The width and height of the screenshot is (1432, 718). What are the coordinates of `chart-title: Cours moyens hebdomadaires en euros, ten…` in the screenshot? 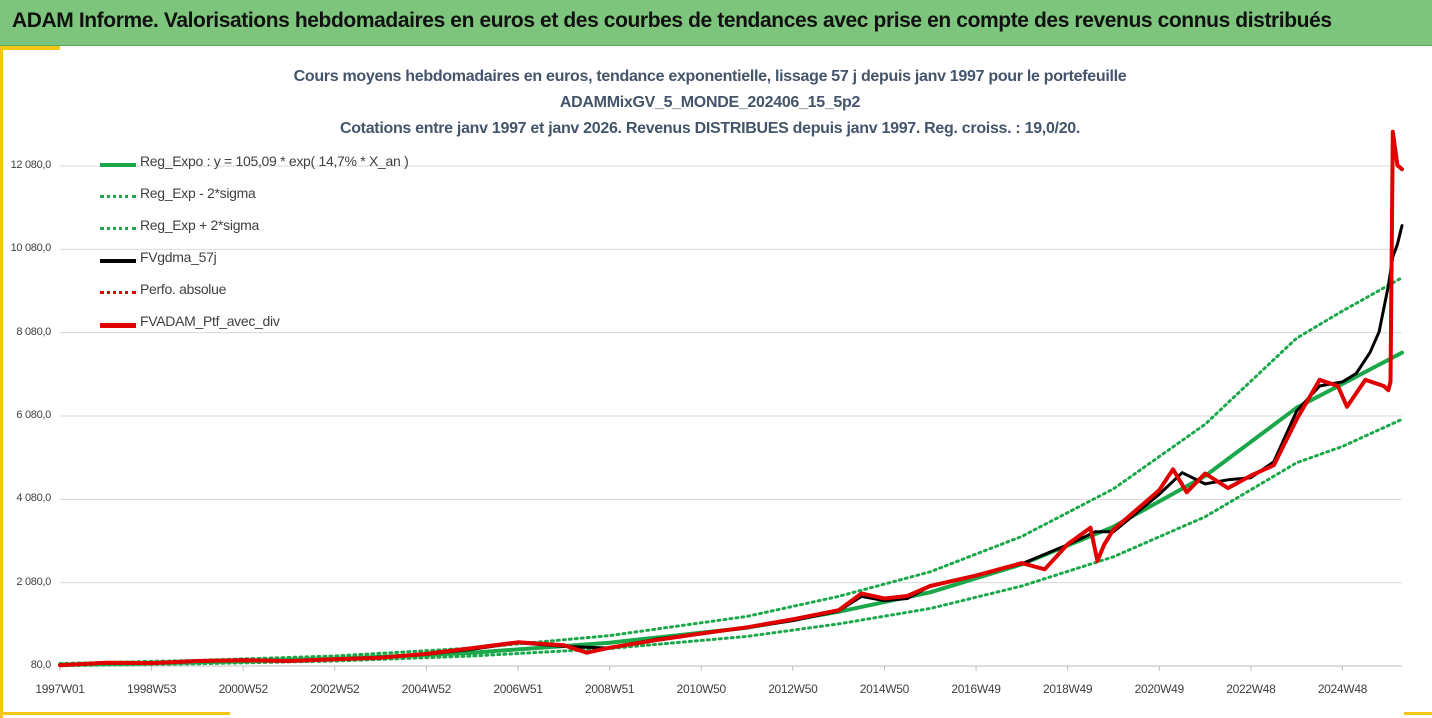 It's located at (710, 103).